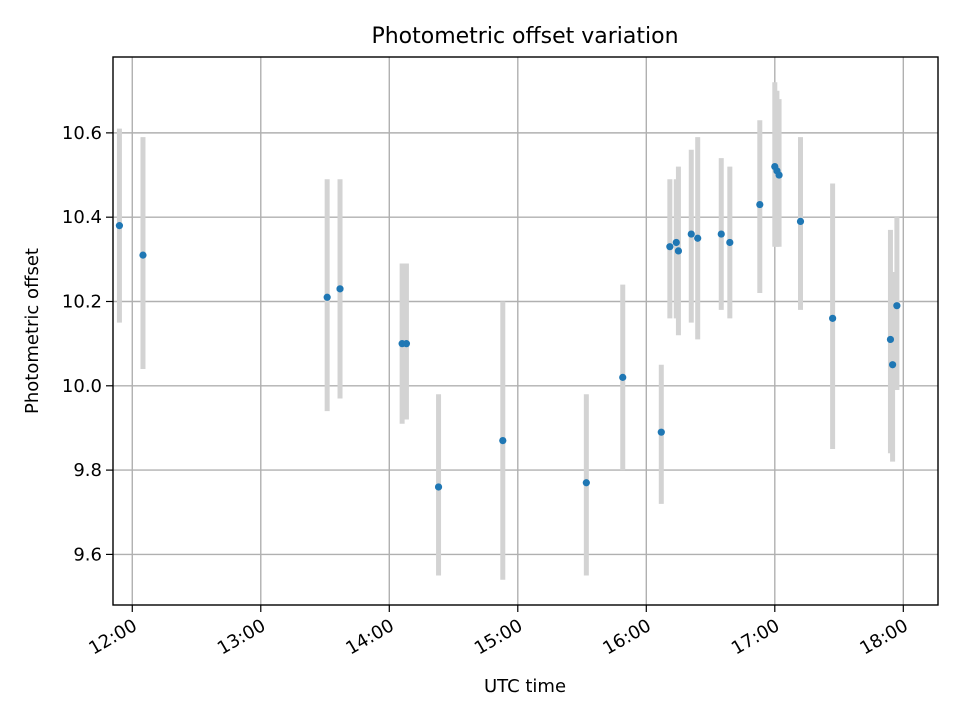 The height and width of the screenshot is (720, 960). What do you see at coordinates (369, 637) in the screenshot?
I see `x-tick-label: 14:00` at bounding box center [369, 637].